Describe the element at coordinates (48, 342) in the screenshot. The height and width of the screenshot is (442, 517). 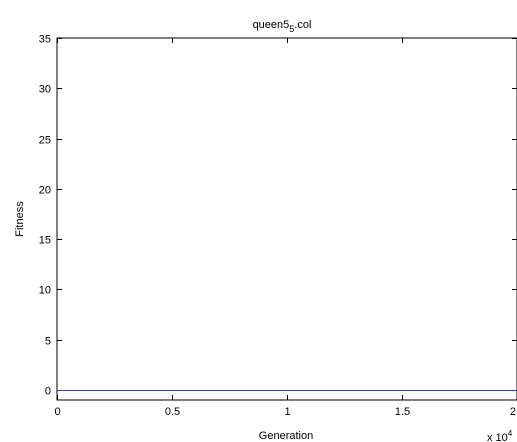
I see `y-tick-label: 5` at that location.